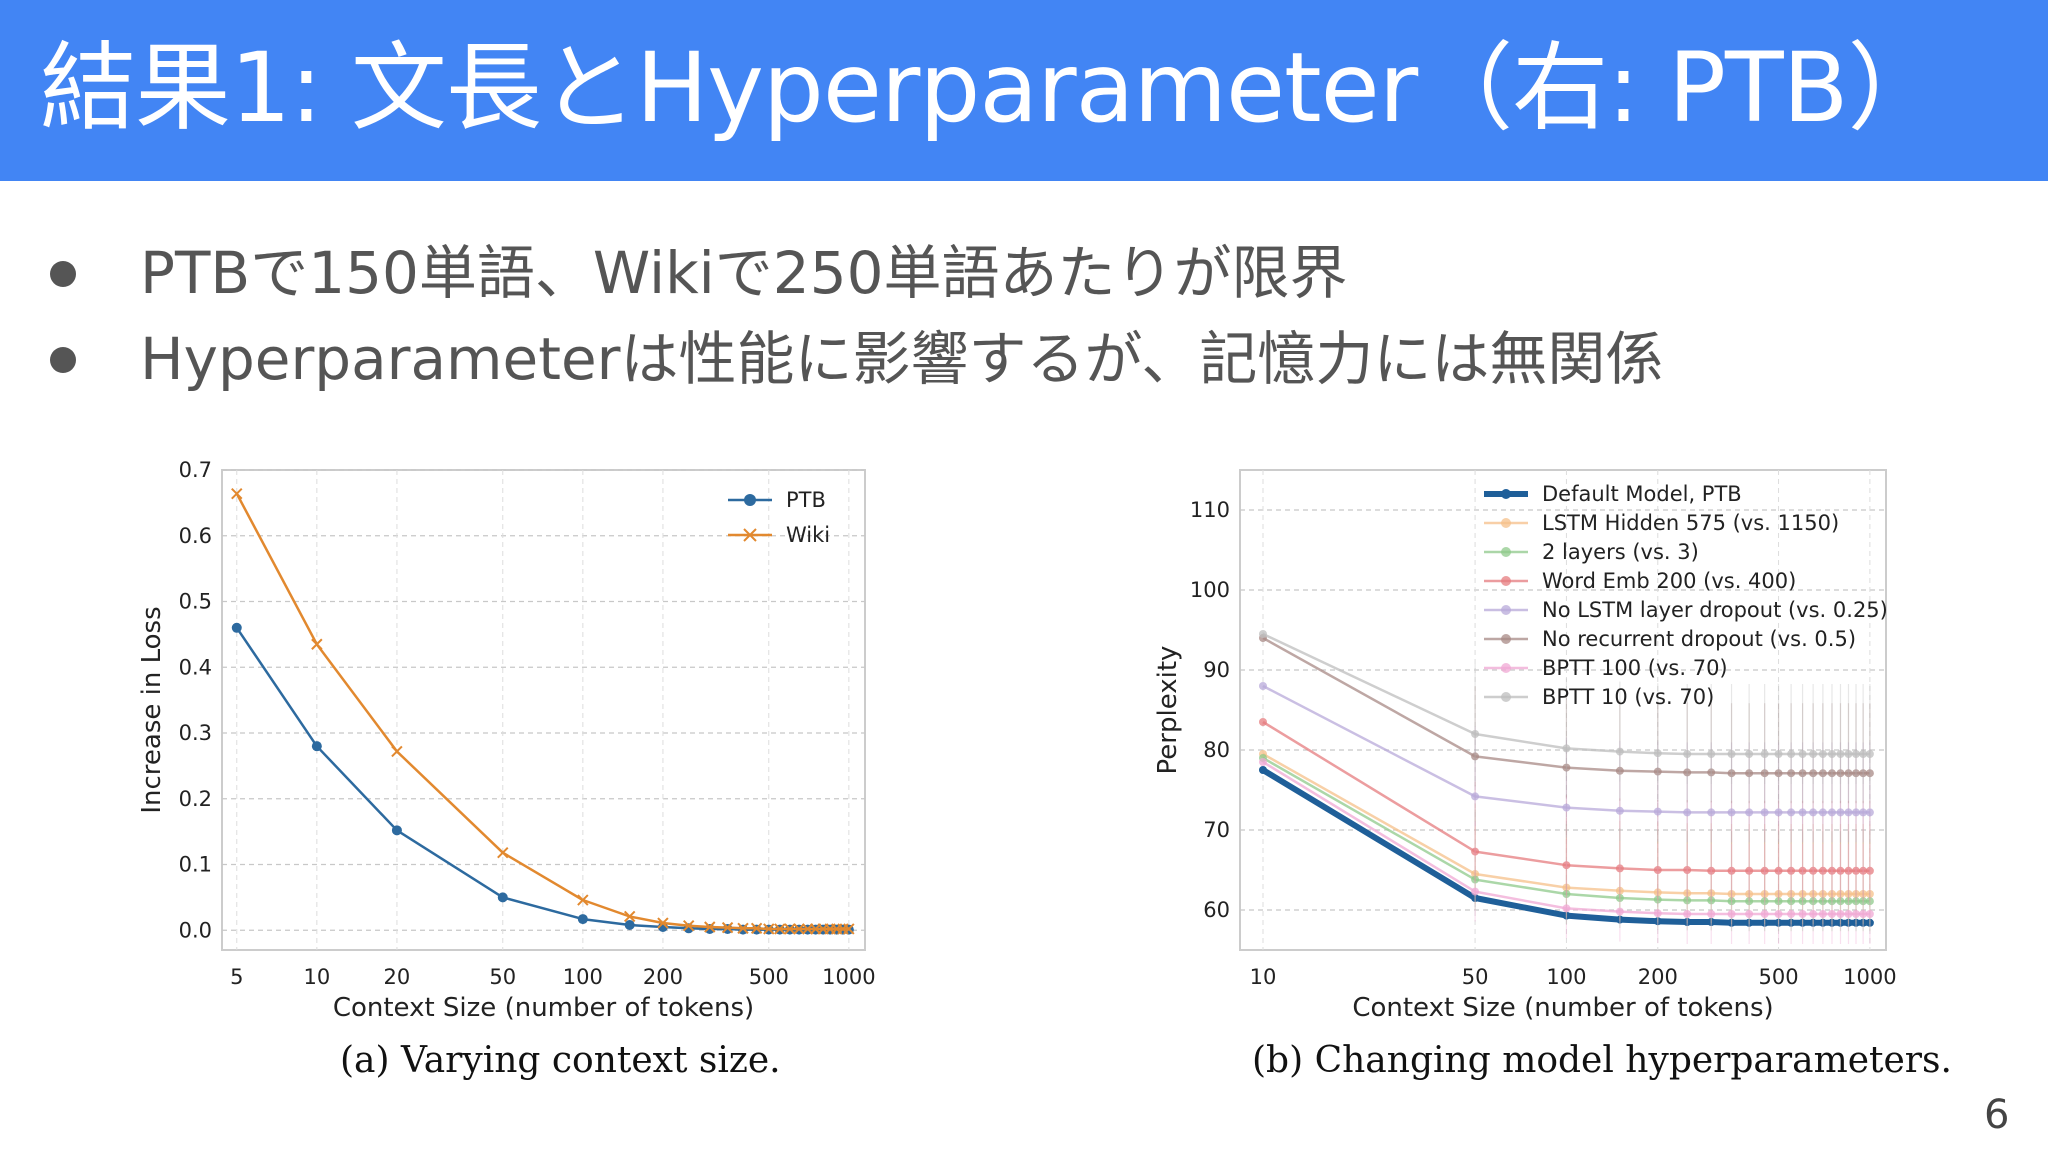  Describe the element at coordinates (1210, 510) in the screenshot. I see `y-tick-label: 110` at that location.